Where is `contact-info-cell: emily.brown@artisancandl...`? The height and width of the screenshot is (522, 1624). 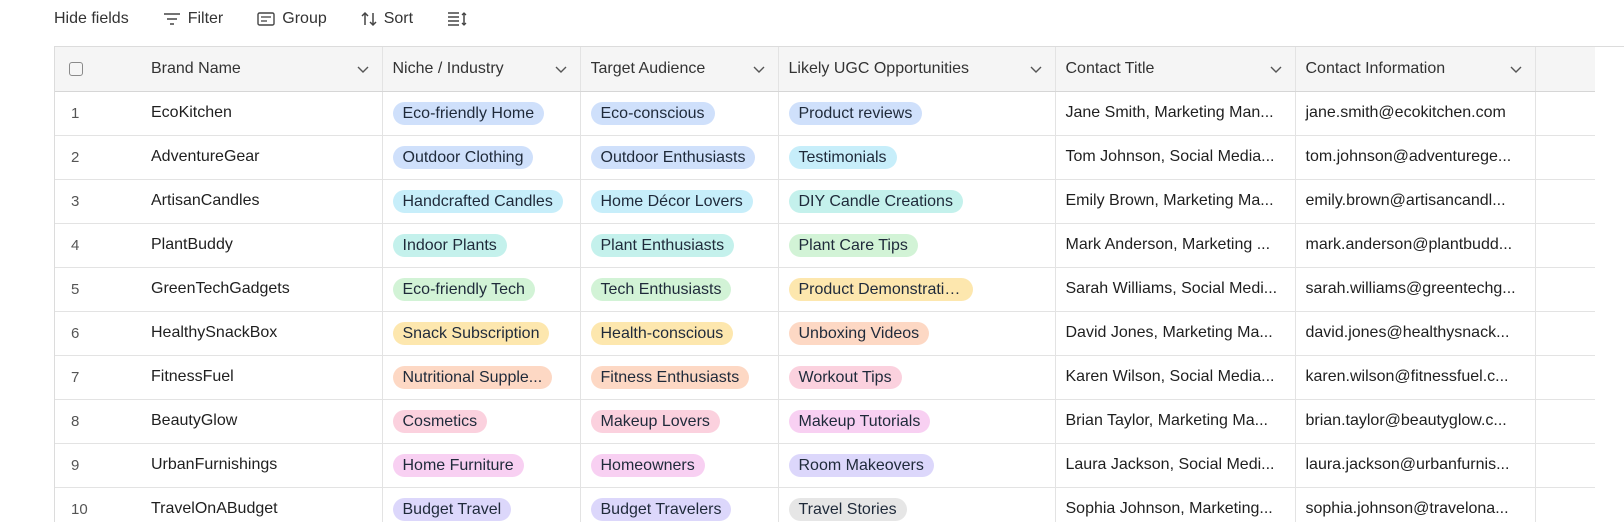 contact-info-cell: emily.brown@artisancandl... is located at coordinates (1415, 201).